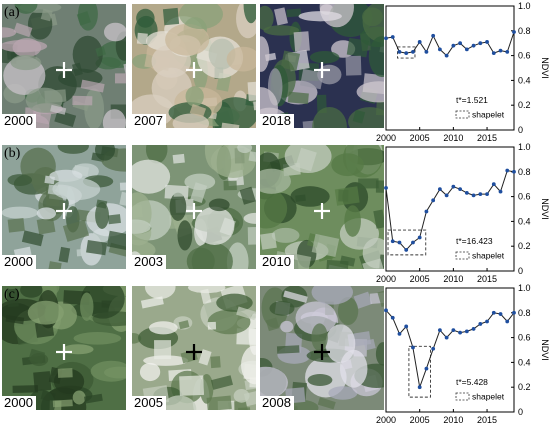 The width and height of the screenshot is (550, 427). I want to click on satellite-image-c2: 2005, so click(194, 348).